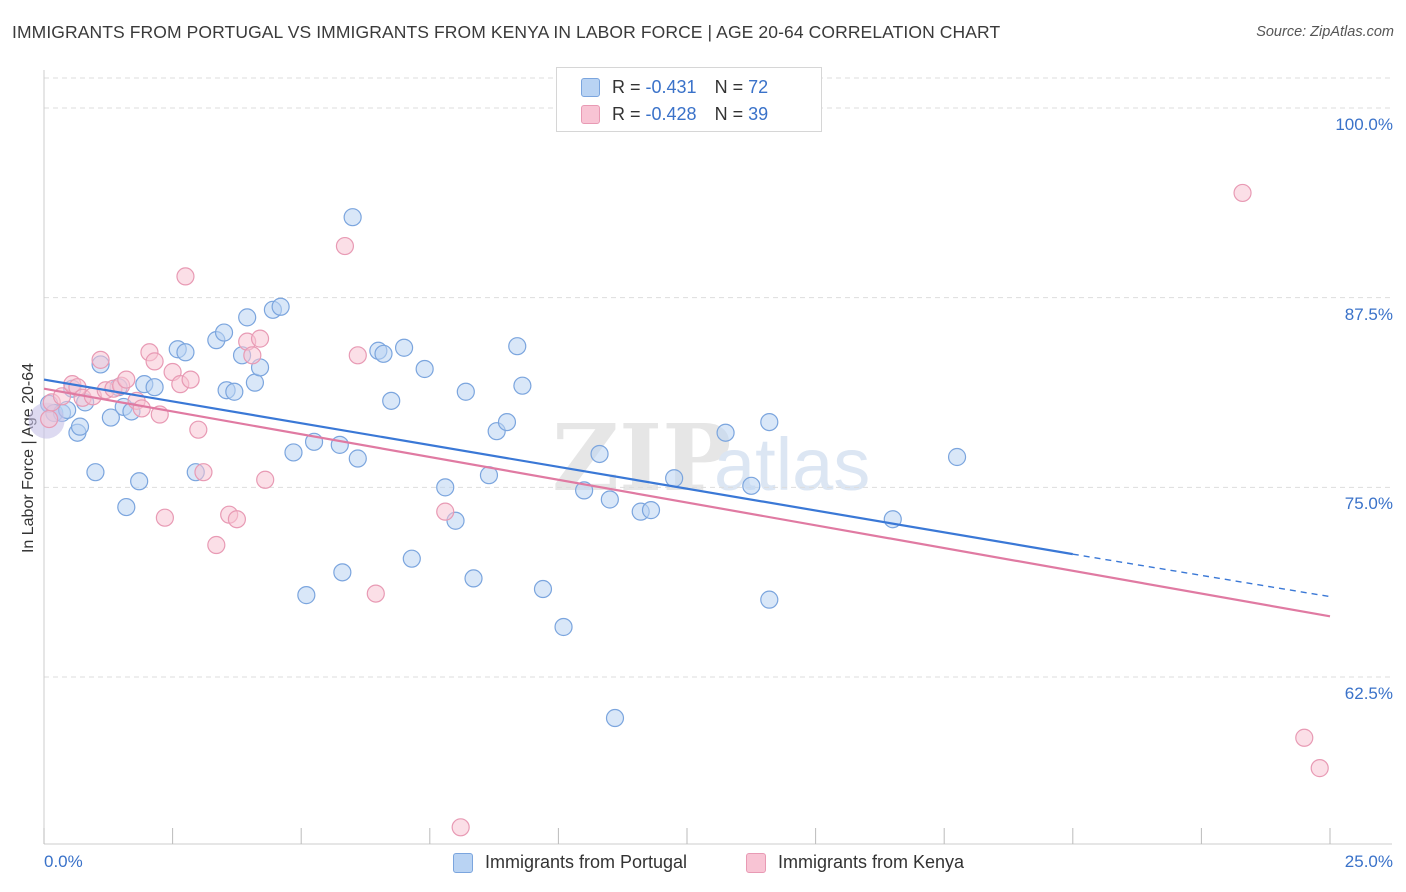  I want to click on source-label: Source: ZipAtlas.com, so click(1325, 32).